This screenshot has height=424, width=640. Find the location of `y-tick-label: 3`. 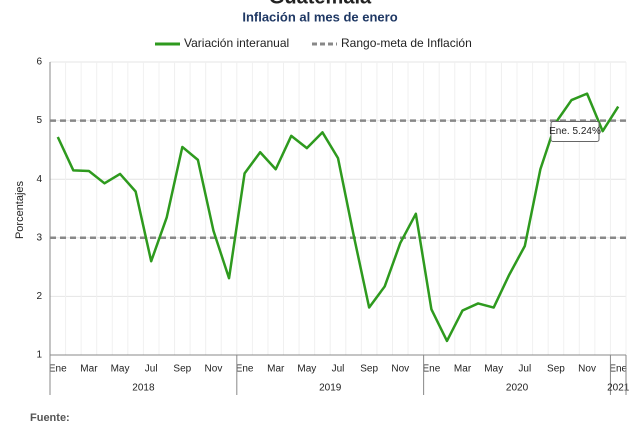

y-tick-label: 3 is located at coordinates (39, 237).